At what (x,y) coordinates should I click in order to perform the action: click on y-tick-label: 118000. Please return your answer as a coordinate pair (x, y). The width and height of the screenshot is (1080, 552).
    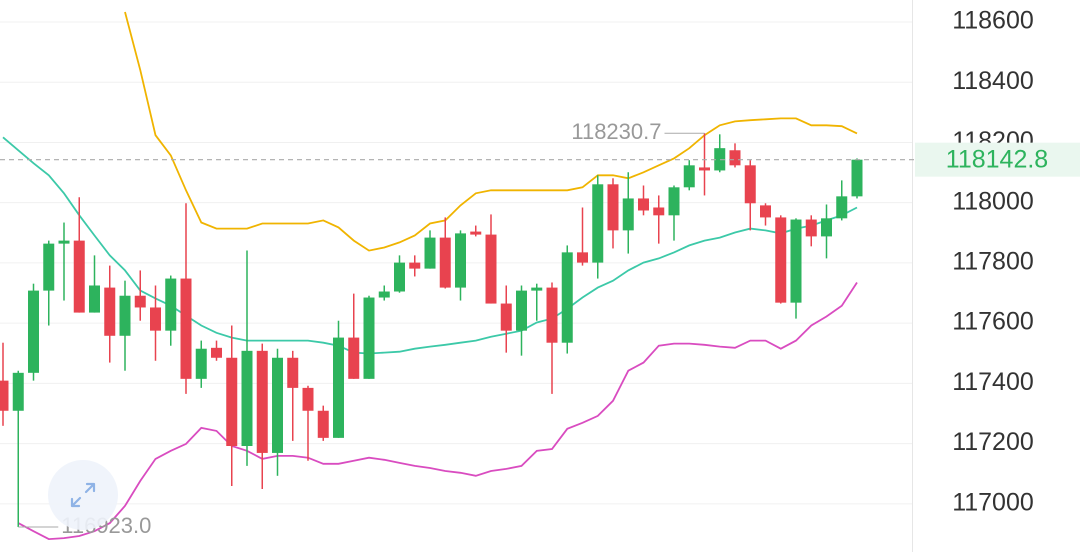
    Looking at the image, I should click on (993, 201).